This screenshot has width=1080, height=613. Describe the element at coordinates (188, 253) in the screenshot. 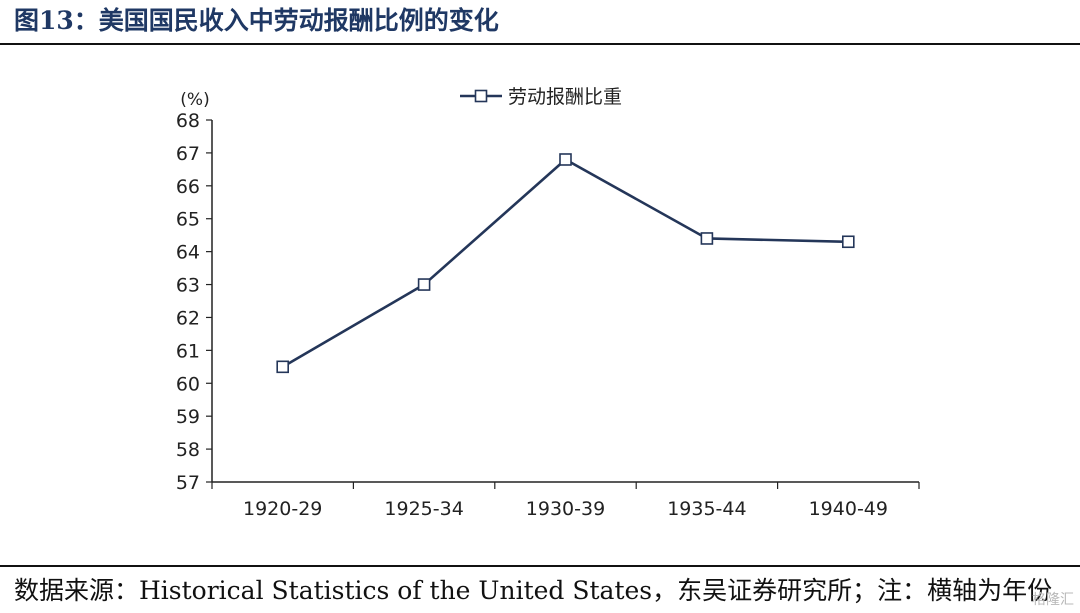

I see `y-tick-label: 64` at that location.